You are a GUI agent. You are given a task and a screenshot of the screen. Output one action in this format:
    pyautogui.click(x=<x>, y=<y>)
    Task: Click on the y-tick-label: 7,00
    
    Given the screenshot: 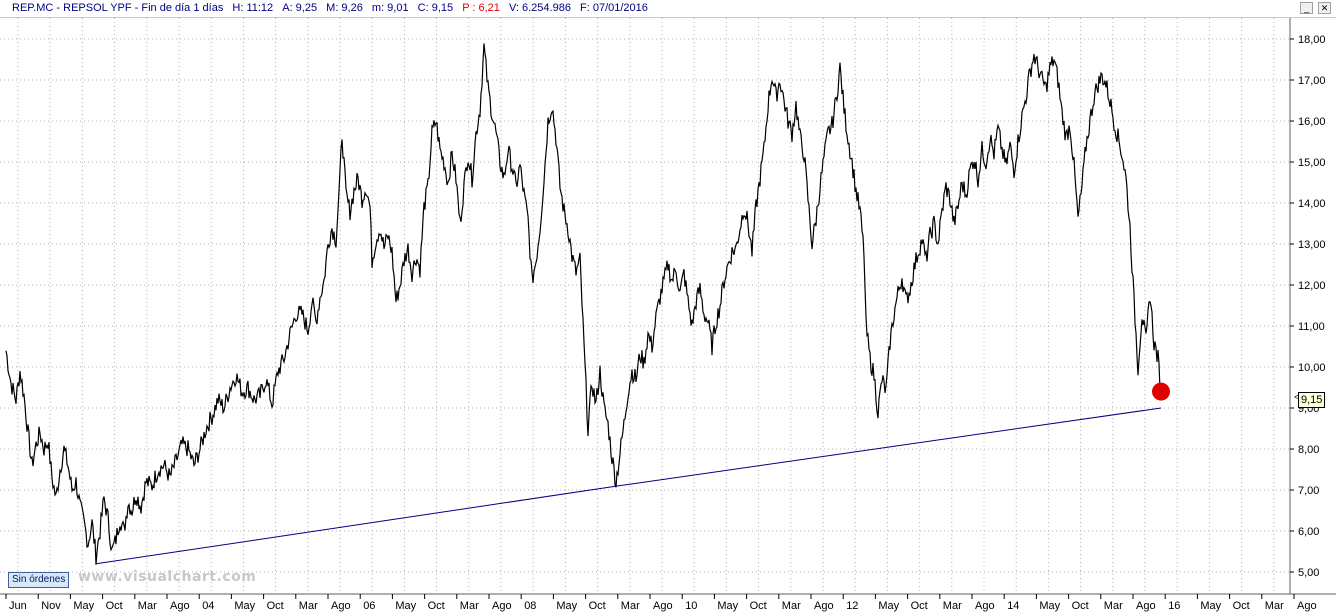 What is the action you would take?
    pyautogui.click(x=1308, y=491)
    